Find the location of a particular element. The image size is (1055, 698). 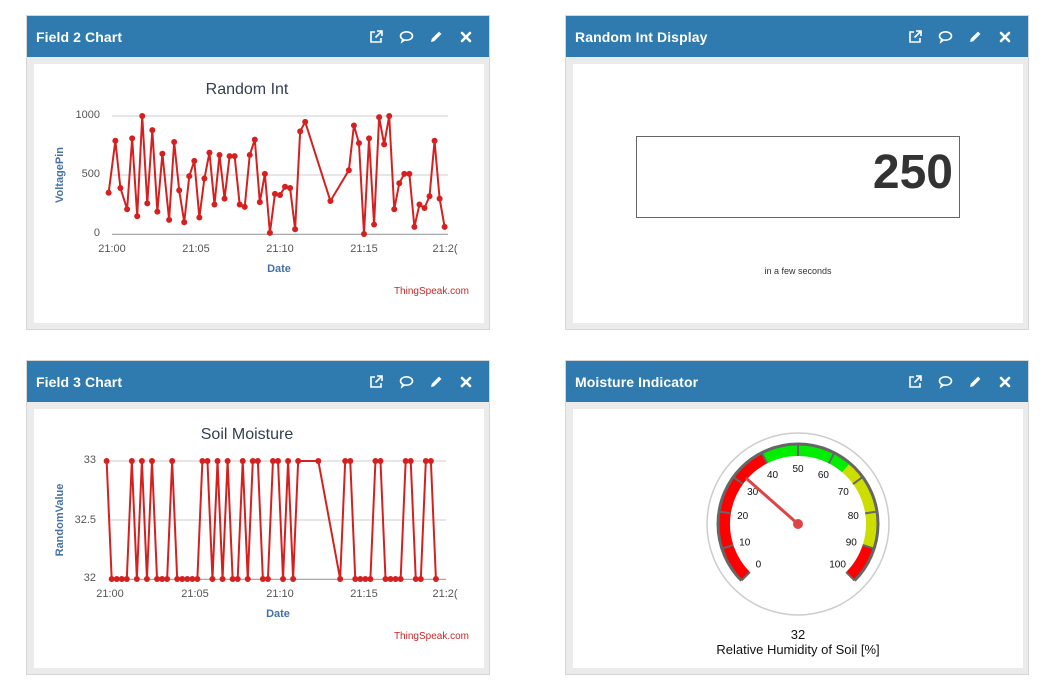

series-group is located at coordinates (271, 520).